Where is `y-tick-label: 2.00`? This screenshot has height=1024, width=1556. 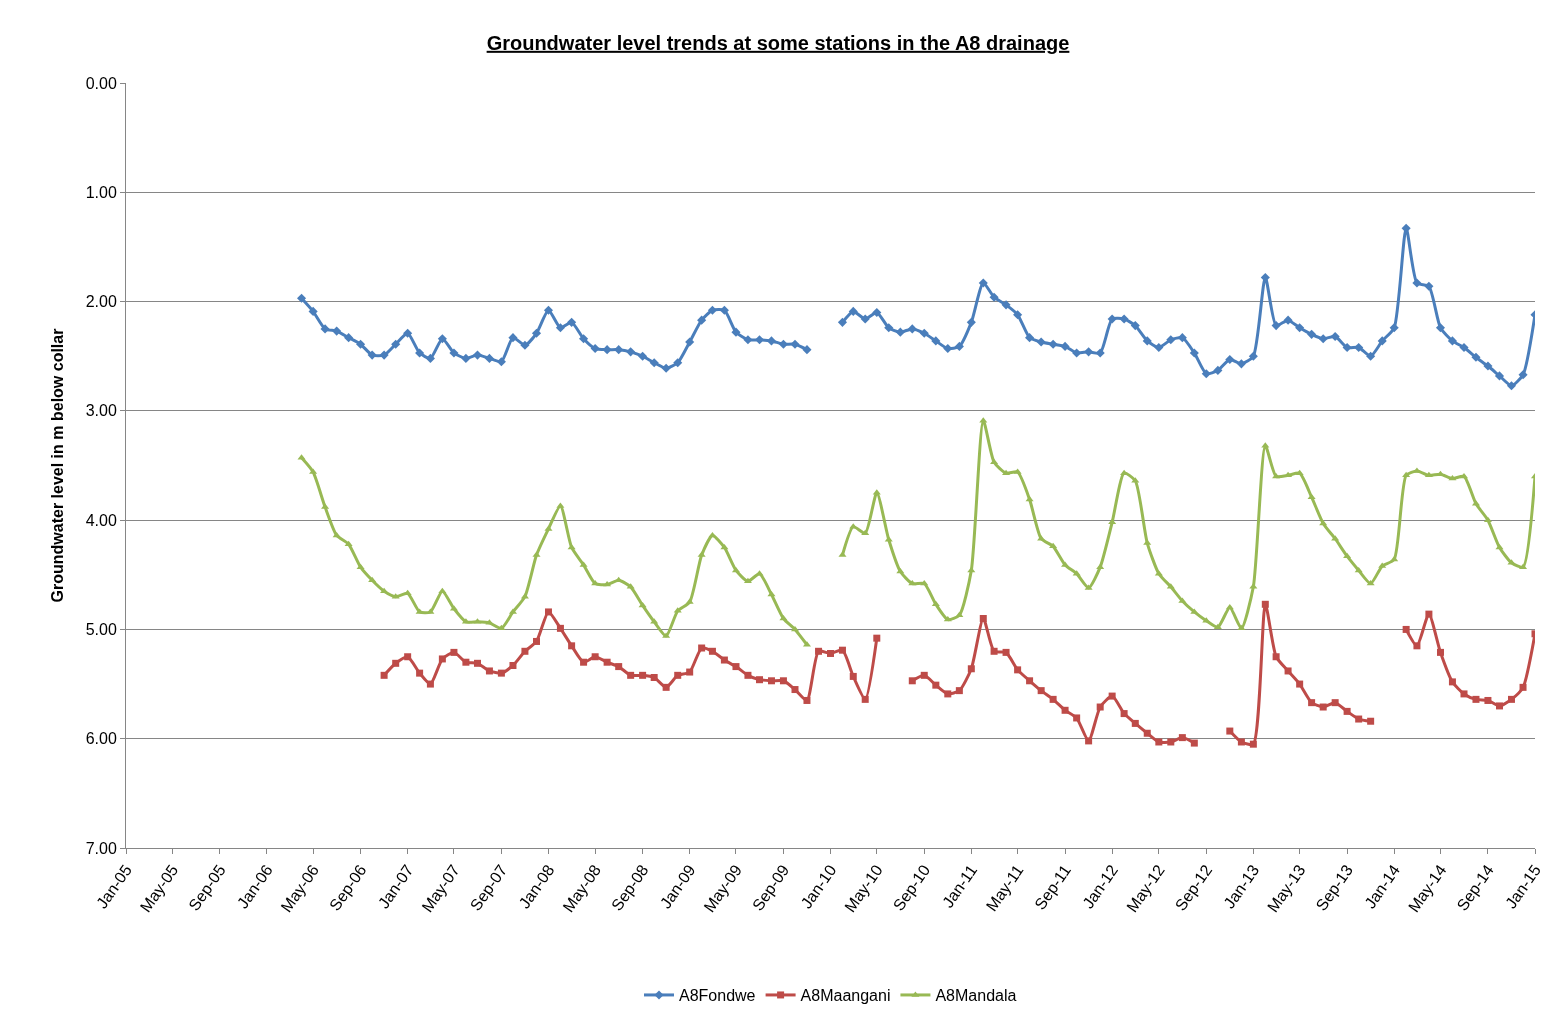 y-tick-label: 2.00 is located at coordinates (101, 302).